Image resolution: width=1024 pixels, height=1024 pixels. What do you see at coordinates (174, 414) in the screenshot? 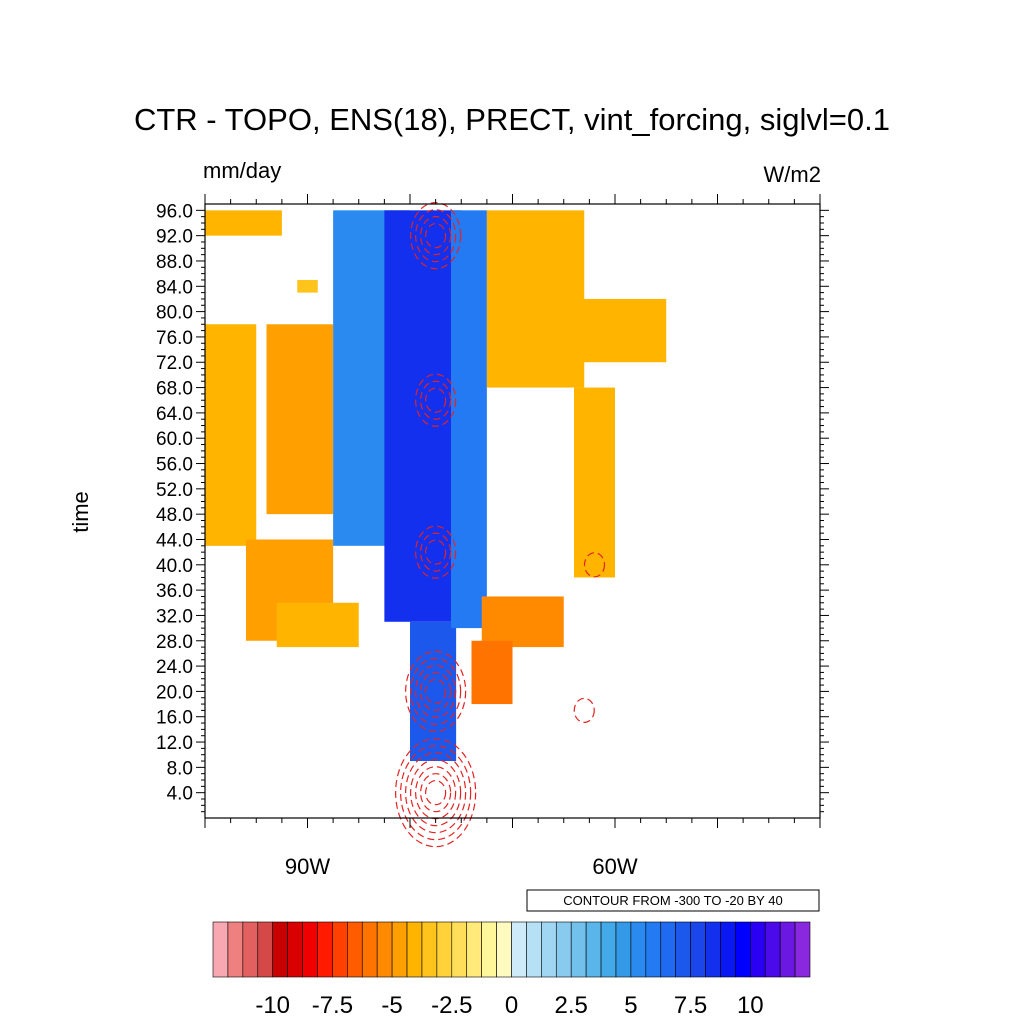
I see `y-tick-label: 64.0` at bounding box center [174, 414].